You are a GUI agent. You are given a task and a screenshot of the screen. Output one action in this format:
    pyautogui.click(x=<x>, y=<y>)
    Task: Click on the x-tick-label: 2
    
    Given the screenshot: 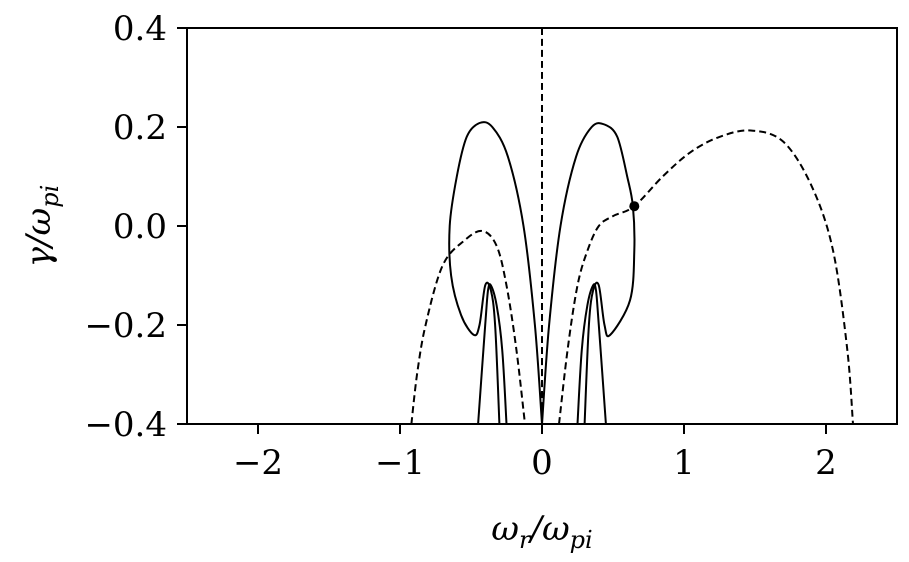 What is the action you would take?
    pyautogui.click(x=826, y=463)
    